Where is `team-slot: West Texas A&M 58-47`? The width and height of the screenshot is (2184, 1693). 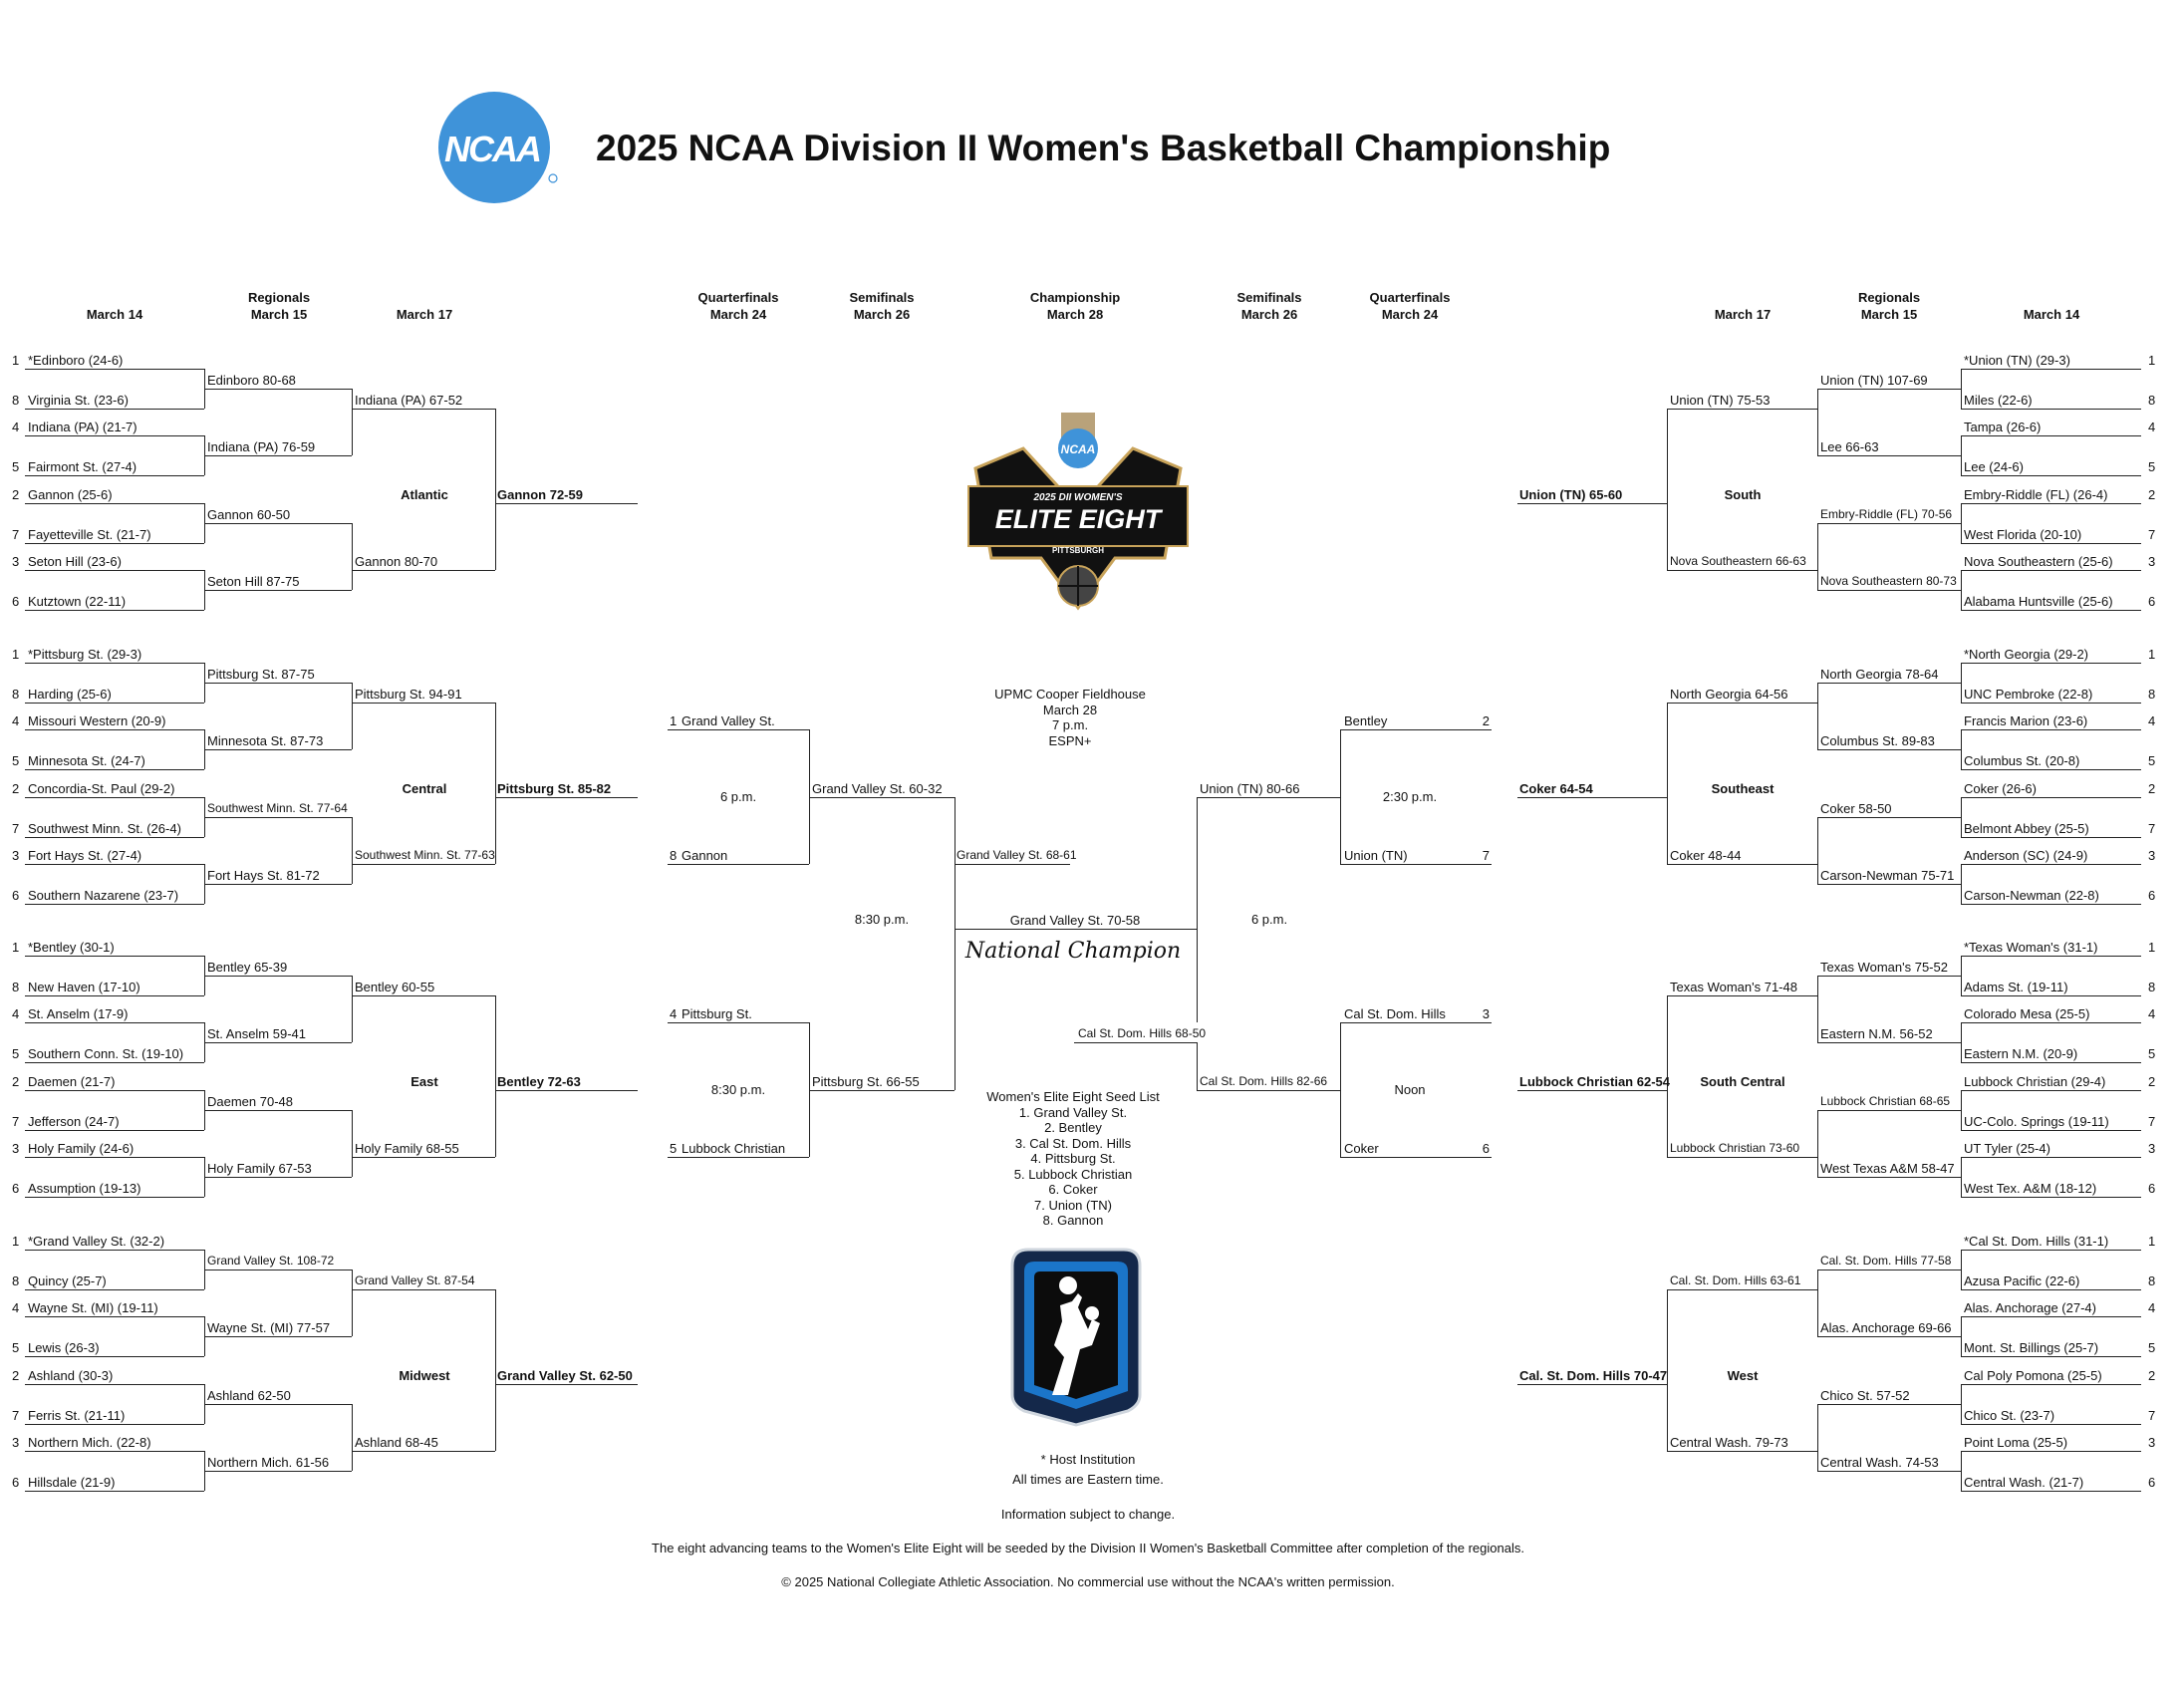 team-slot: West Texas A&M 58-47 is located at coordinates (1887, 1169).